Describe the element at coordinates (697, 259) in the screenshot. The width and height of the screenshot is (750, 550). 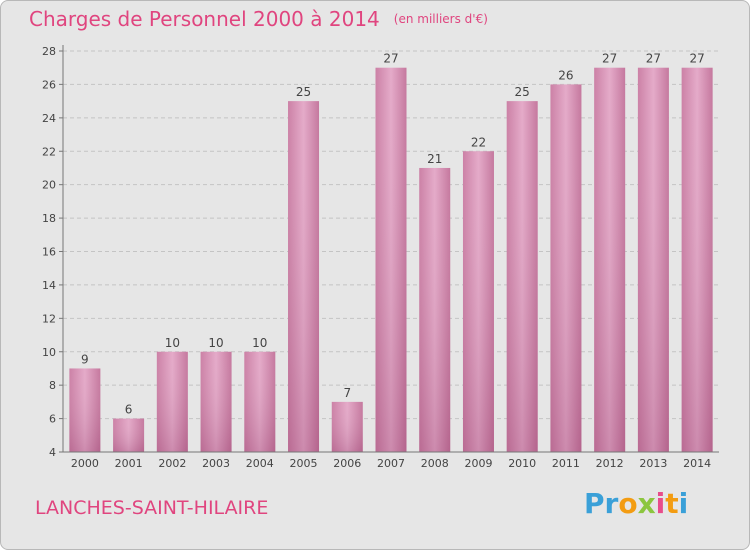
I see `bar-shade-2014` at that location.